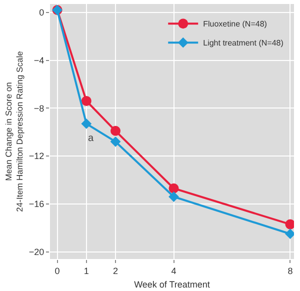 The image size is (300, 291). Describe the element at coordinates (115, 271) in the screenshot. I see `x-tick-label: 2` at that location.